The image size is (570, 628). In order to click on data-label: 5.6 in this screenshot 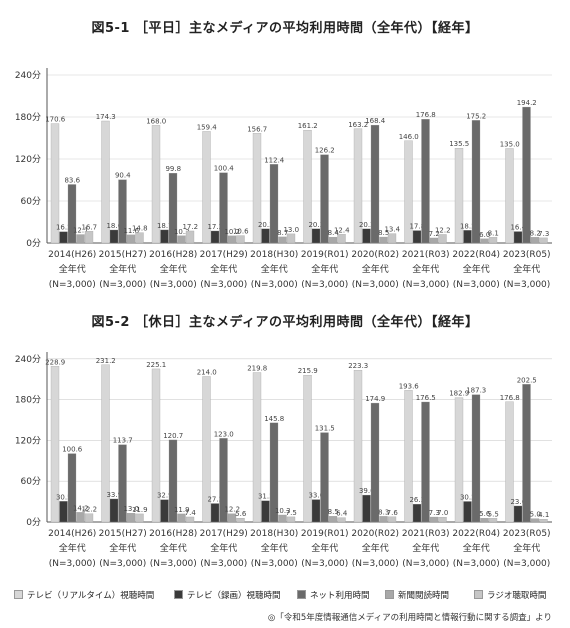, I will do `click(485, 514)`.